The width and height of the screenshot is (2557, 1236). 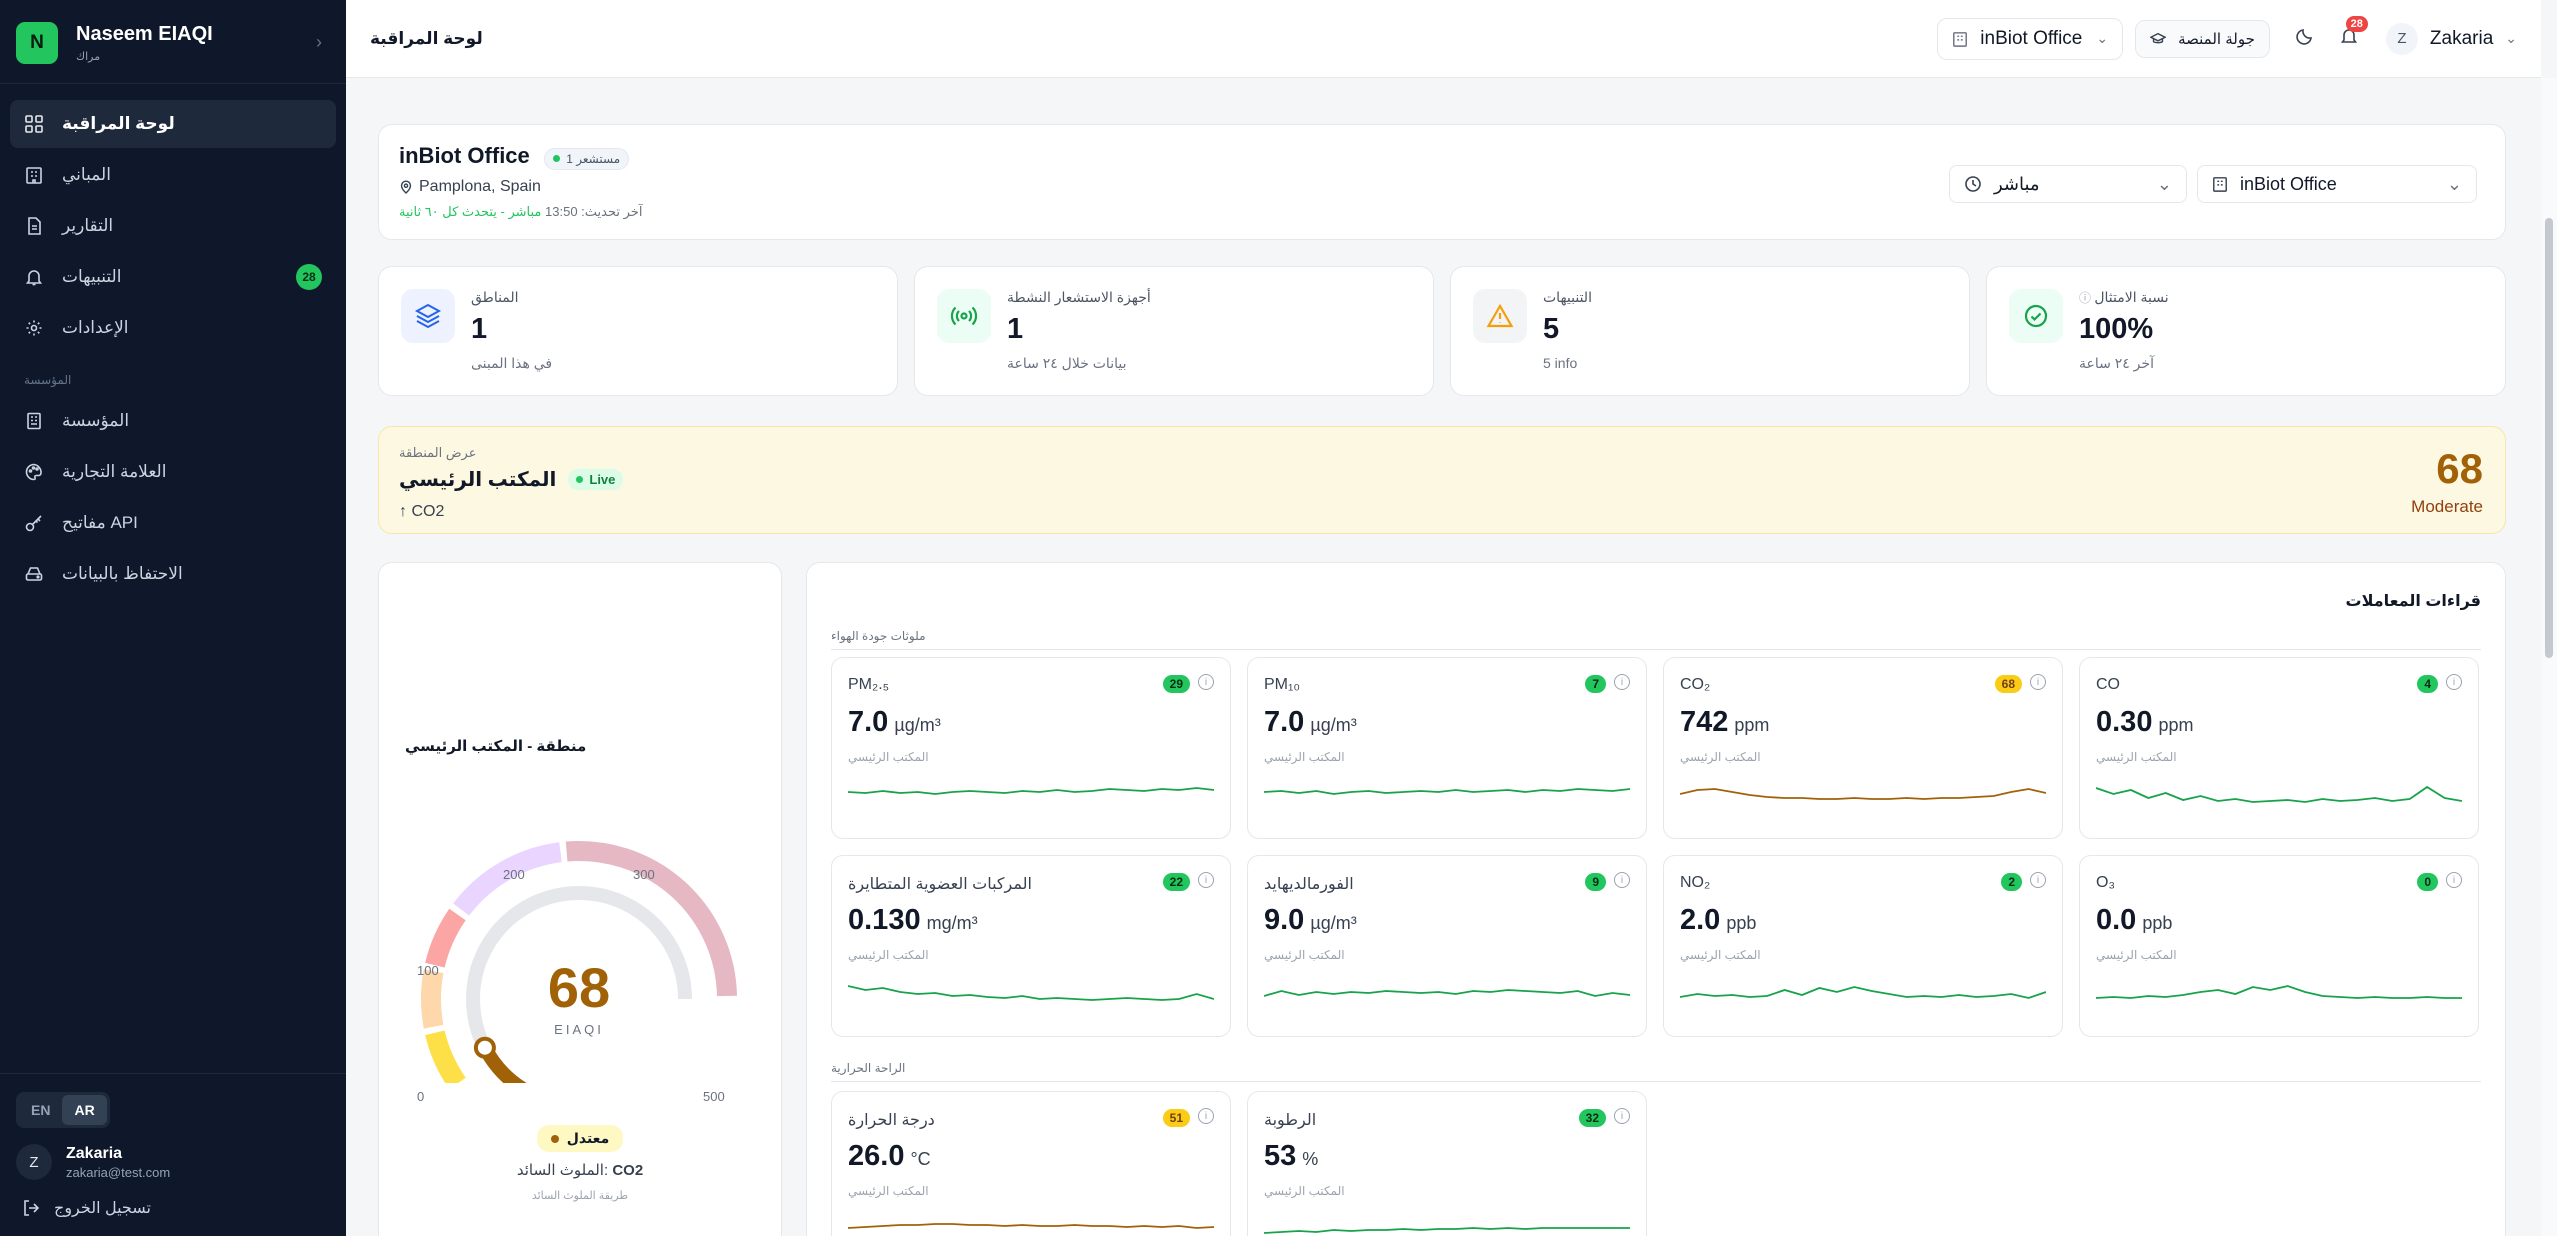 I want to click on building-select: inBiot Office ⌄, so click(x=2337, y=184).